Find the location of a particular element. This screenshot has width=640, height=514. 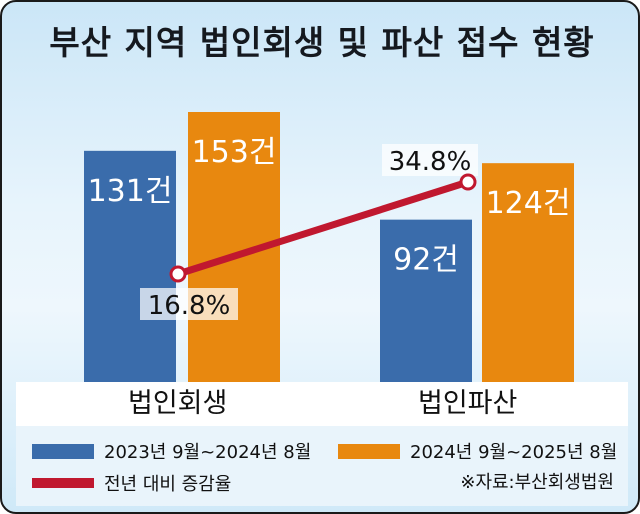

change-rate-label-0: 16.8% is located at coordinates (189, 306).